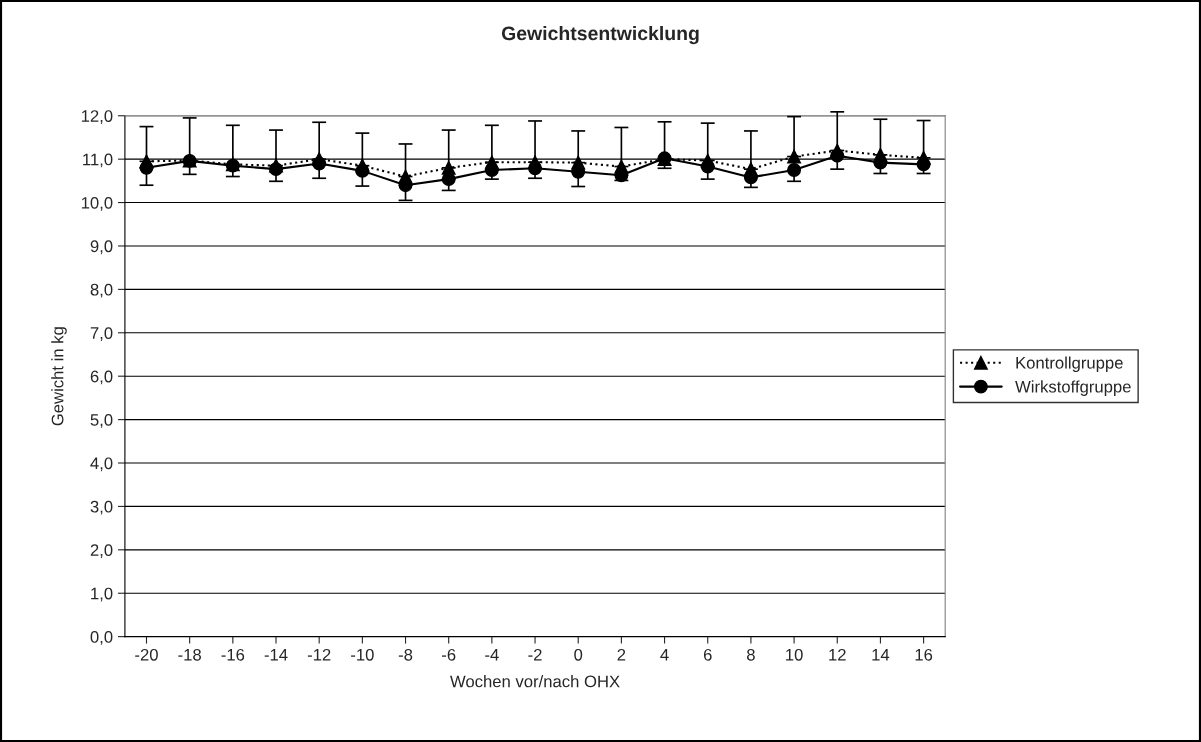  What do you see at coordinates (319, 654) in the screenshot?
I see `x-tick-label: -12` at bounding box center [319, 654].